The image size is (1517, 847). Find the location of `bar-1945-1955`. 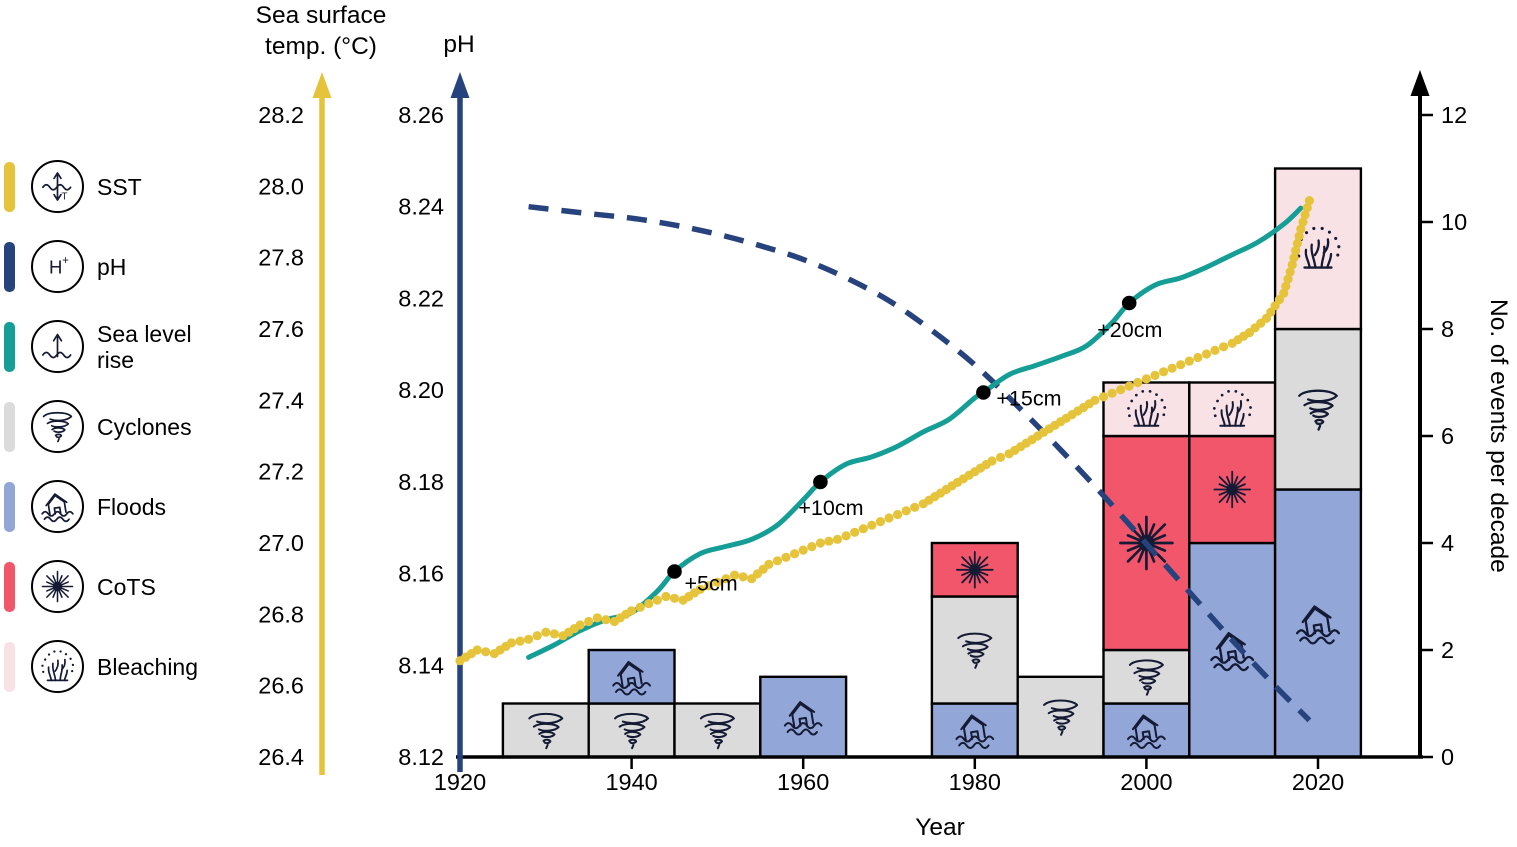

bar-1945-1955 is located at coordinates (717, 730).